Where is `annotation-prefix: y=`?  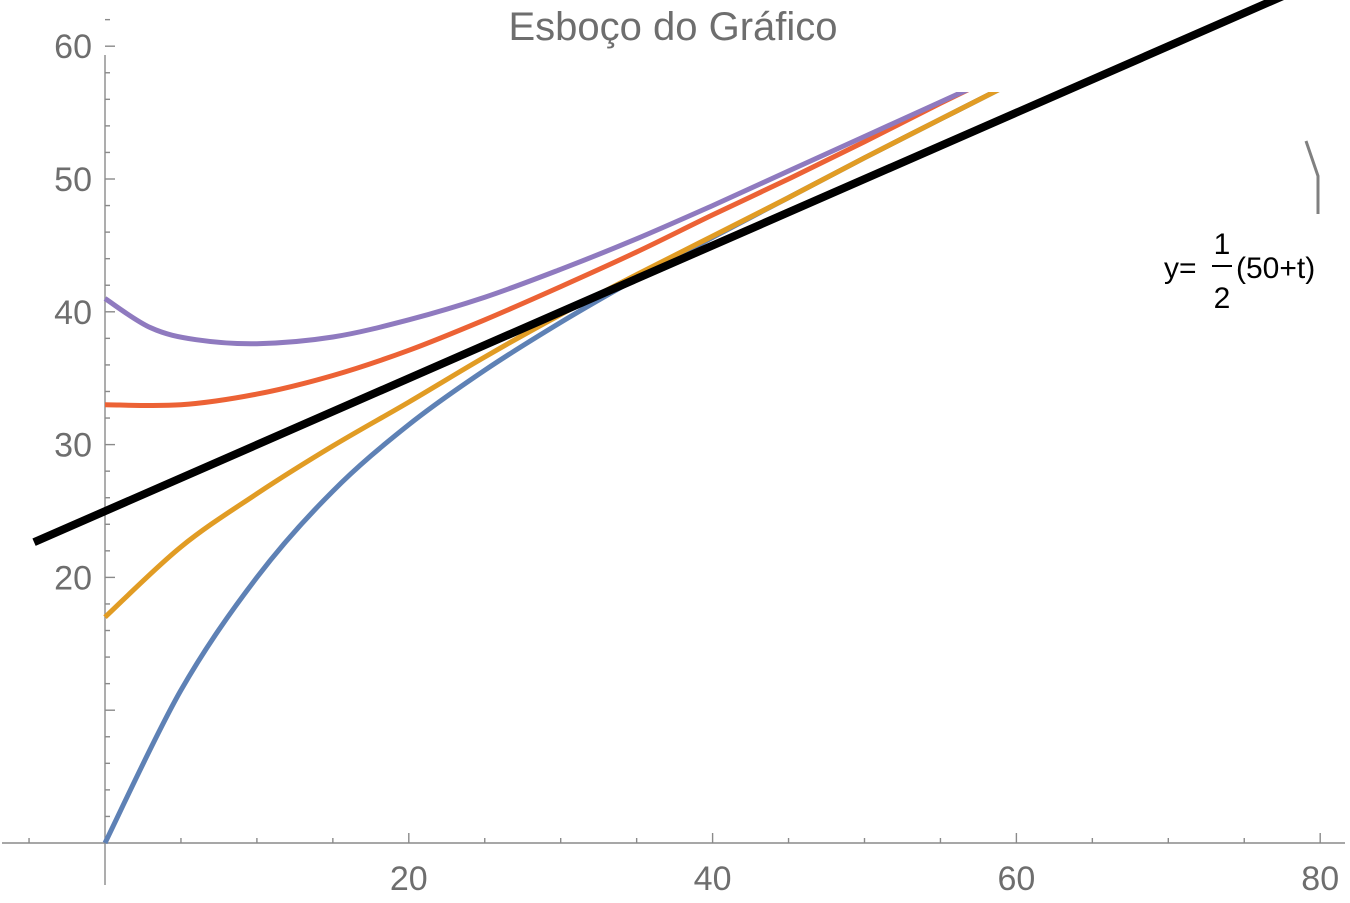 annotation-prefix: y= is located at coordinates (1180, 268).